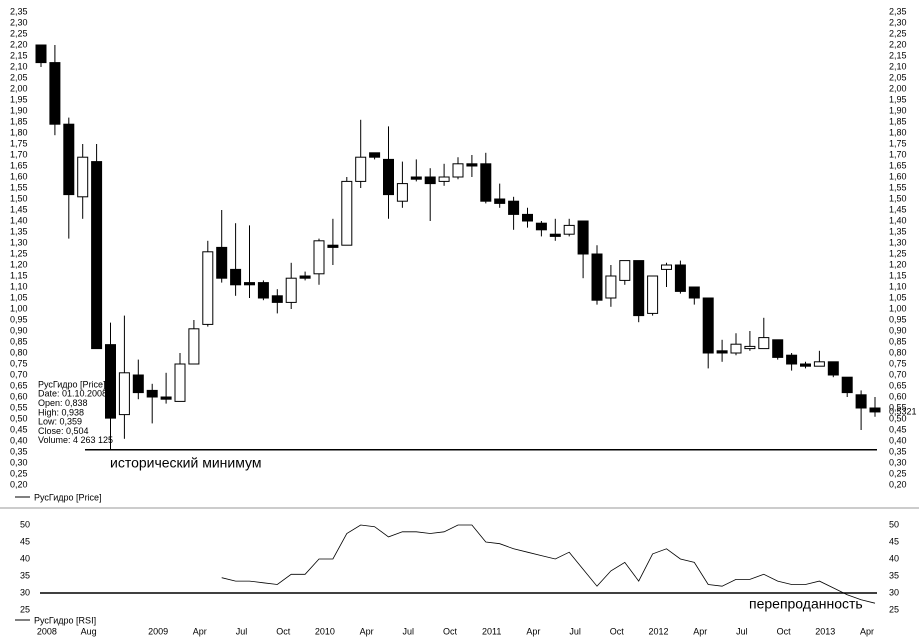  What do you see at coordinates (25, 575) in the screenshot?
I see `y-tick-label: 35` at bounding box center [25, 575].